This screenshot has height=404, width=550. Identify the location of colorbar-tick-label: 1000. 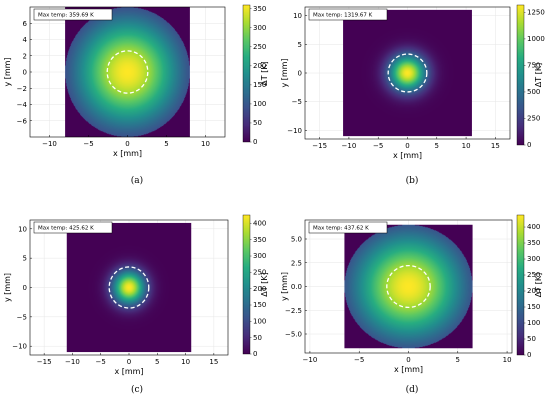
(536, 39).